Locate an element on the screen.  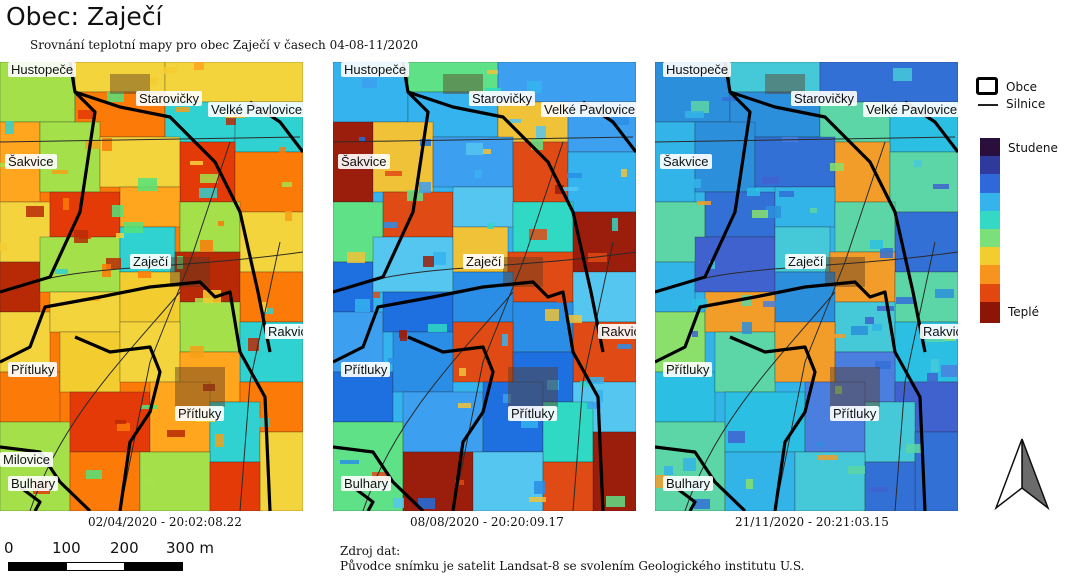
place-label-milovice: Milovice is located at coordinates (26, 459).